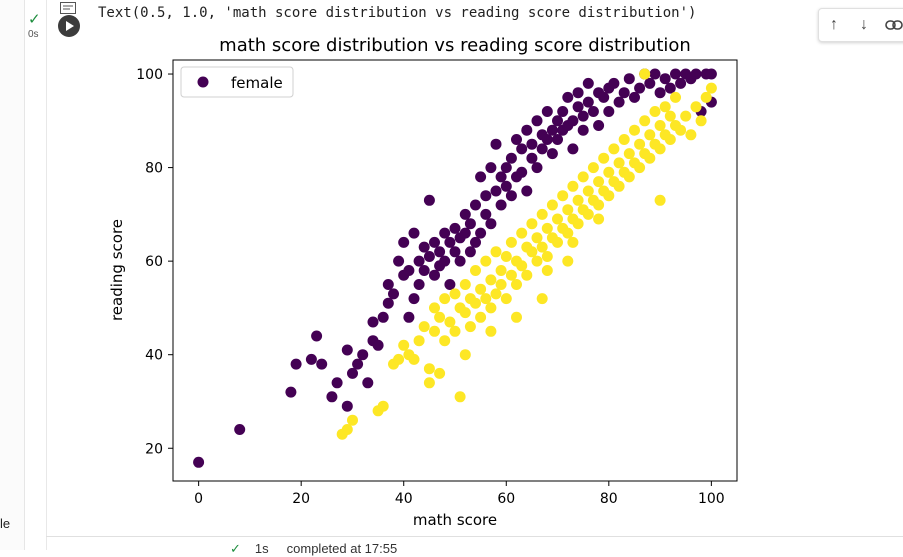  What do you see at coordinates (864, 24) in the screenshot?
I see `arrow-down-icon: ↓` at bounding box center [864, 24].